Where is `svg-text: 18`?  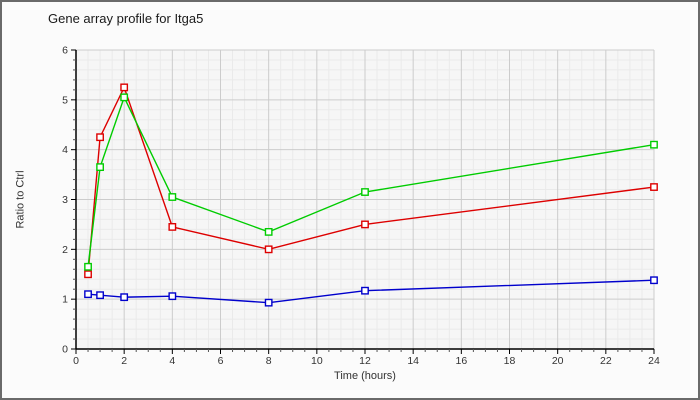 svg-text: 18 is located at coordinates (510, 361).